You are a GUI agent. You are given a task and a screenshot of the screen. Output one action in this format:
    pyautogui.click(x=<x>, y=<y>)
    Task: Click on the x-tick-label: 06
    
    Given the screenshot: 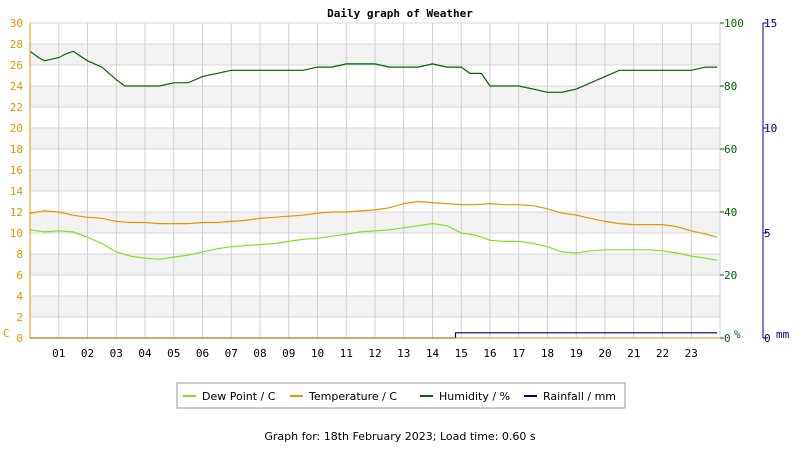 What is the action you would take?
    pyautogui.click(x=202, y=353)
    